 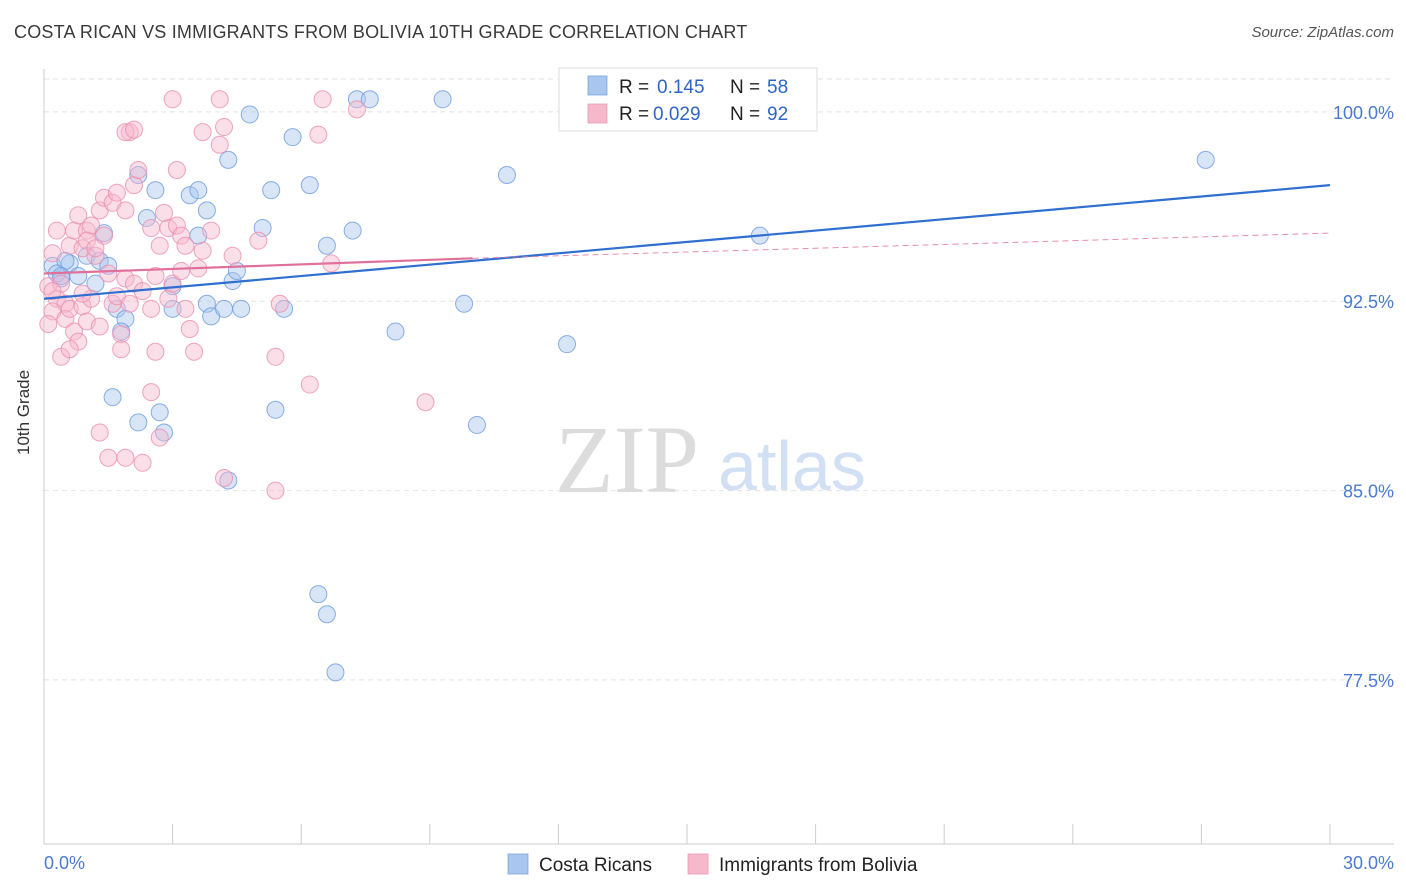 I want to click on series-legend-swatch-bolivia, so click(x=698, y=864).